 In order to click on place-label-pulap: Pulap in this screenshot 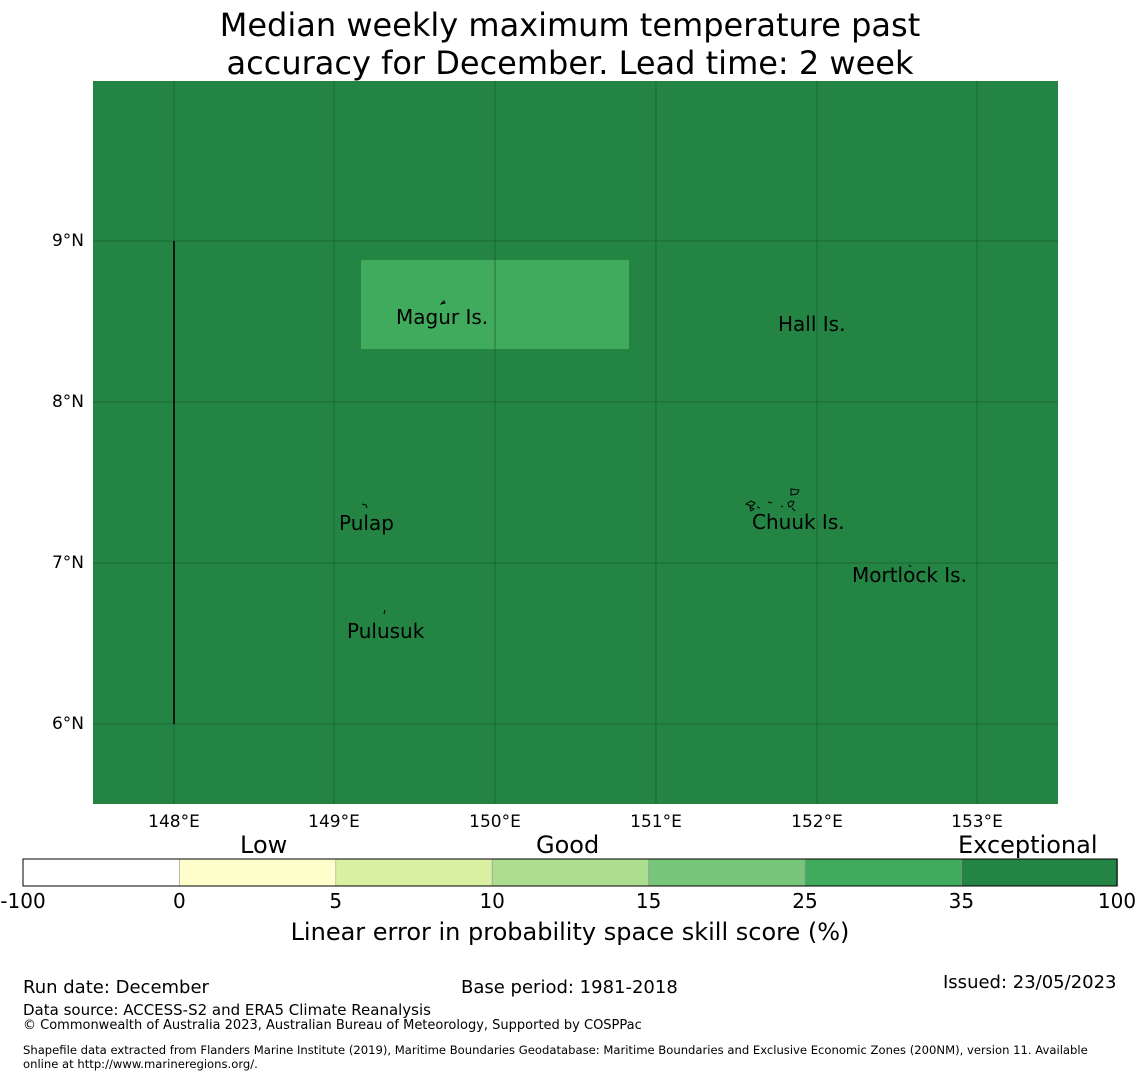, I will do `click(366, 523)`.